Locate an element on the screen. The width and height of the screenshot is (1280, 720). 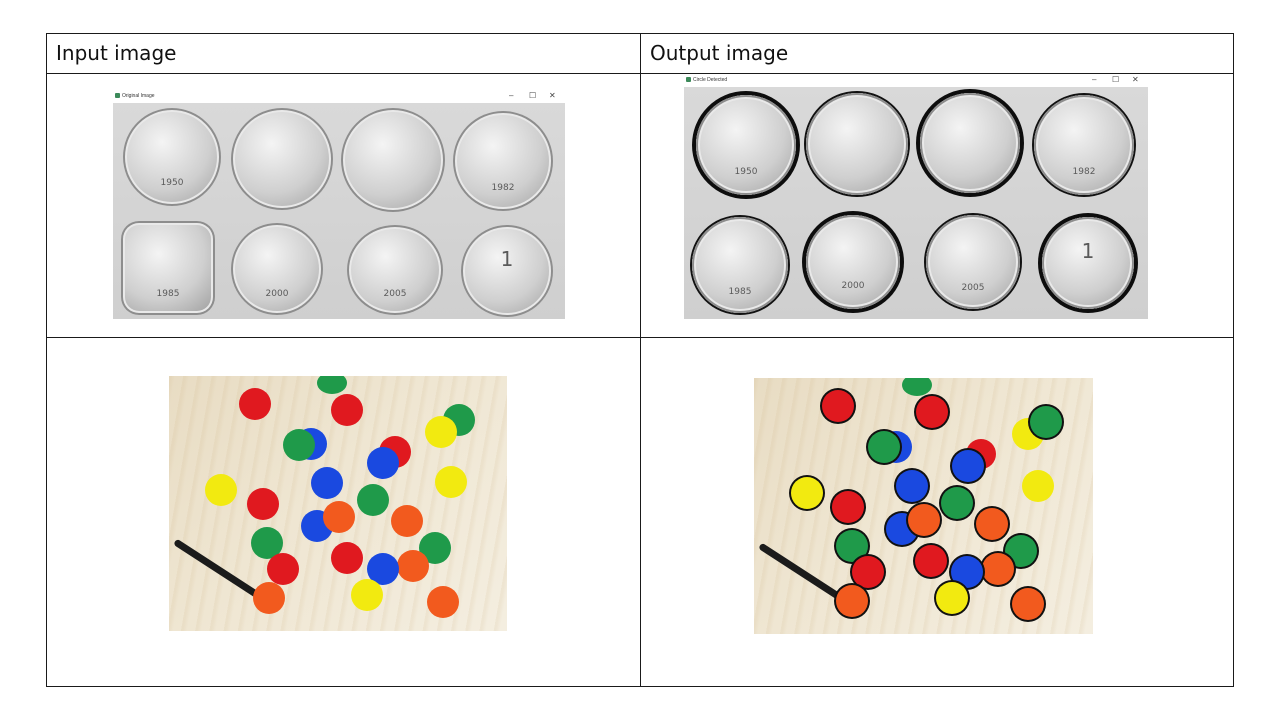
input-image-header: Input image is located at coordinates (116, 53).